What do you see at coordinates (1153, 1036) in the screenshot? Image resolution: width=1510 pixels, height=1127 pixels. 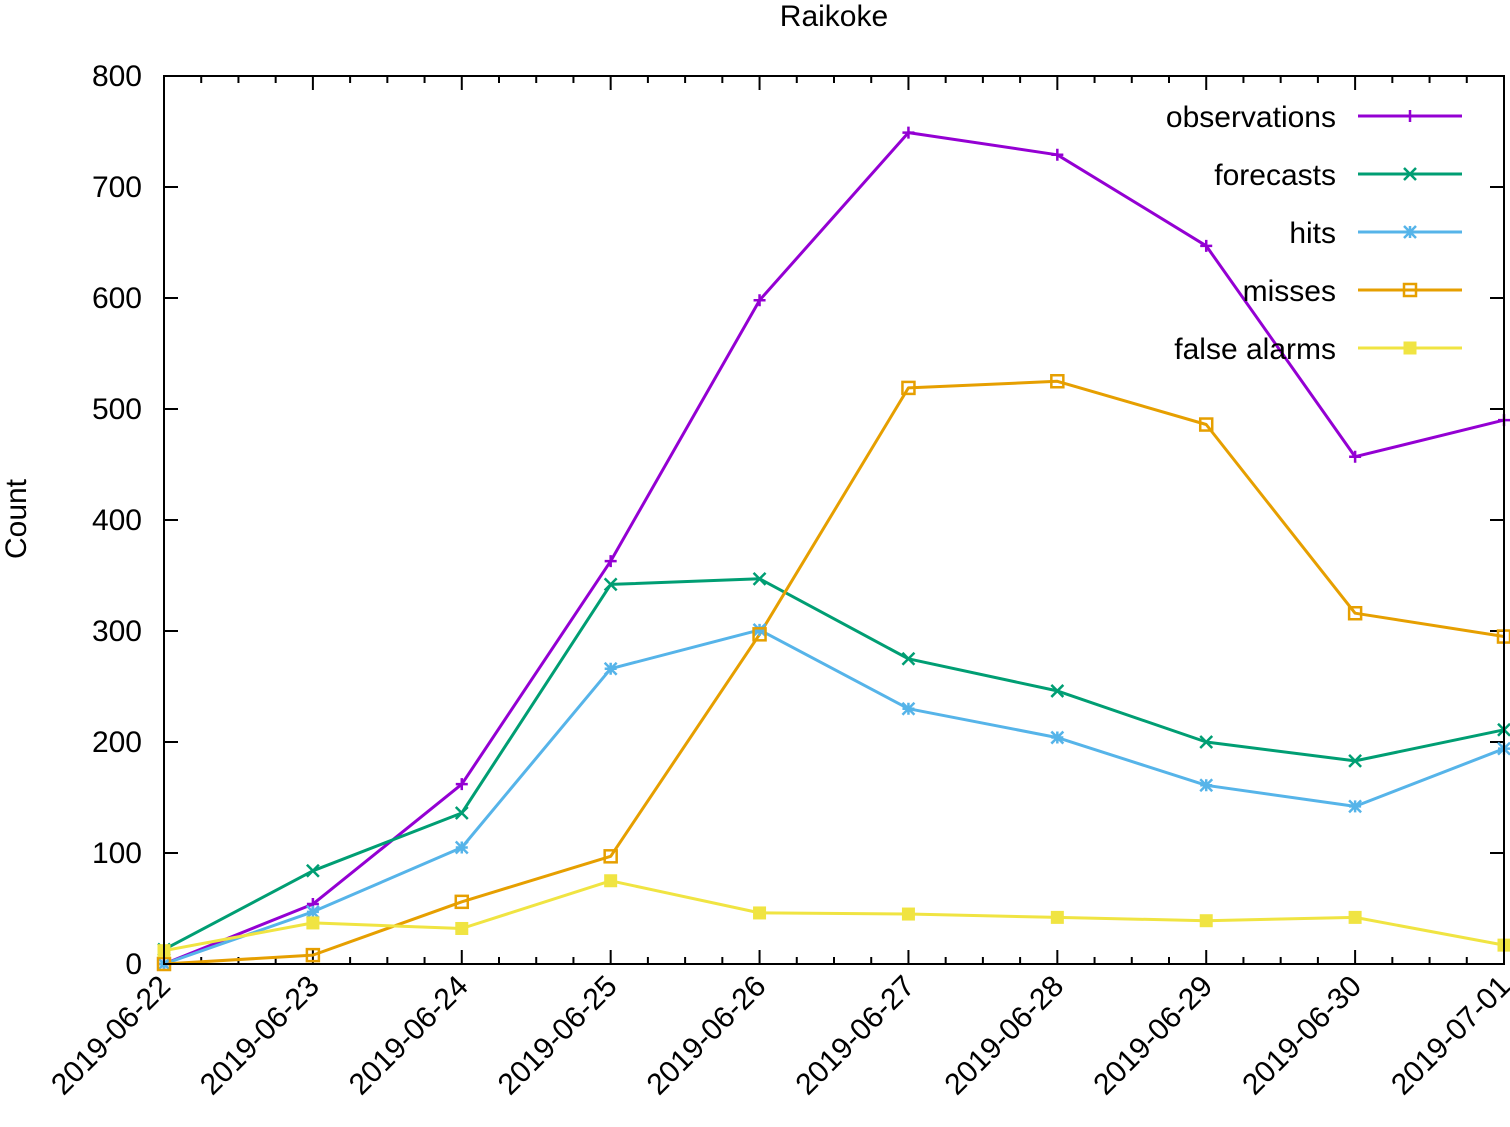 I see `x-tick-label: 2019-06-29` at bounding box center [1153, 1036].